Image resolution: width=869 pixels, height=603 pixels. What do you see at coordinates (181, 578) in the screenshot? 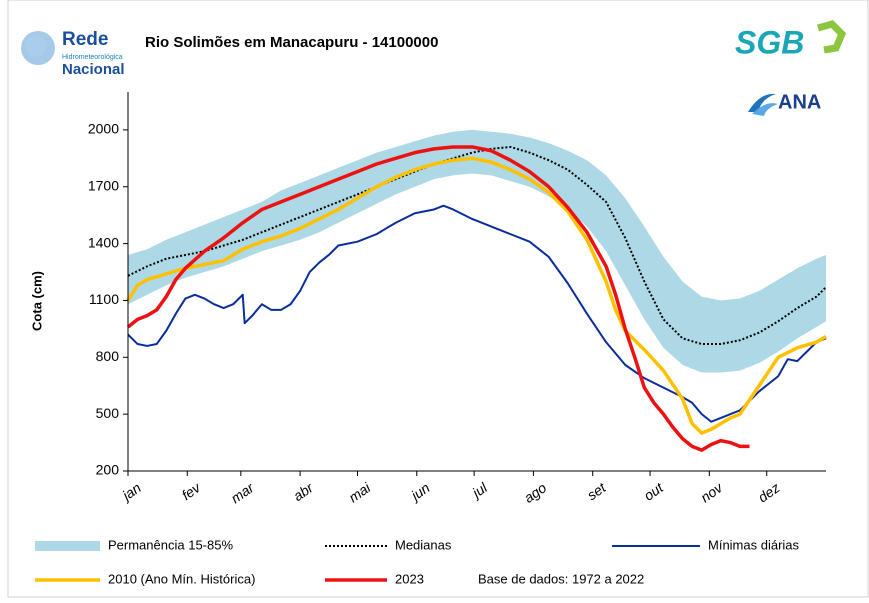
I see `legend-label: 2010 (Ano Mín. Histórica)` at bounding box center [181, 578].